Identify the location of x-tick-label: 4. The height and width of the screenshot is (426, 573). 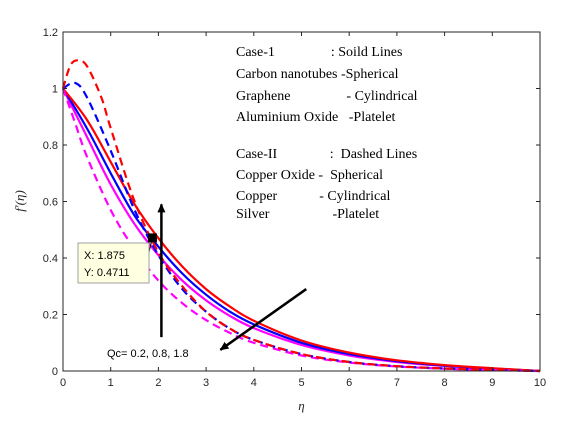
(254, 383).